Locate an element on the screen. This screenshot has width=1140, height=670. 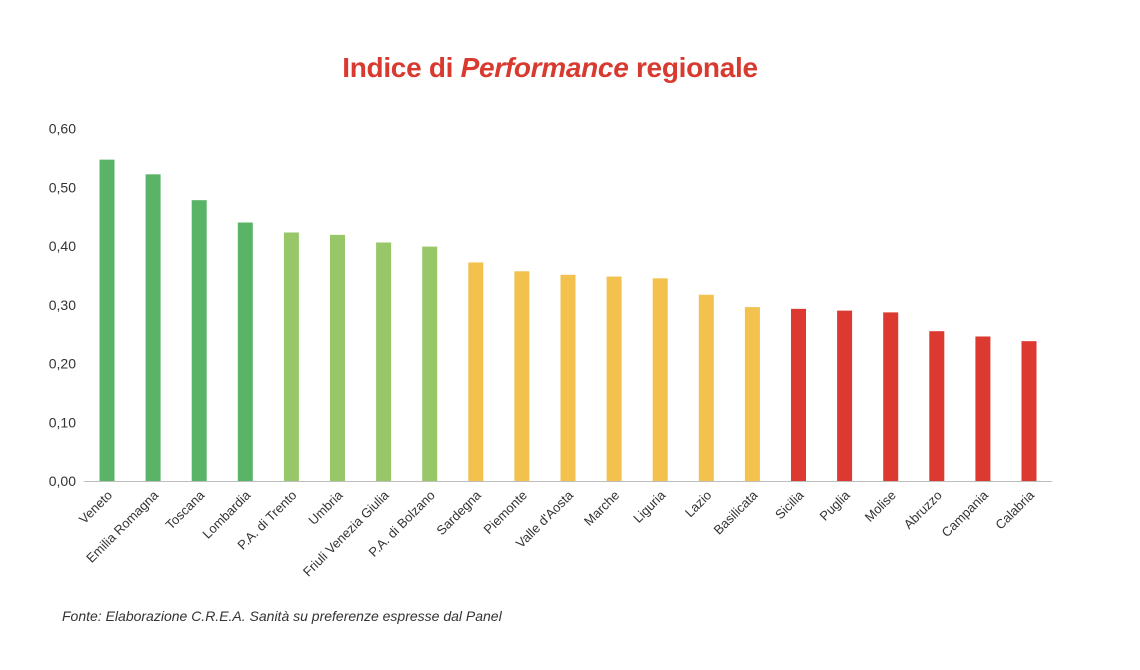
x-tick-label: Abruzzo is located at coordinates (923, 510).